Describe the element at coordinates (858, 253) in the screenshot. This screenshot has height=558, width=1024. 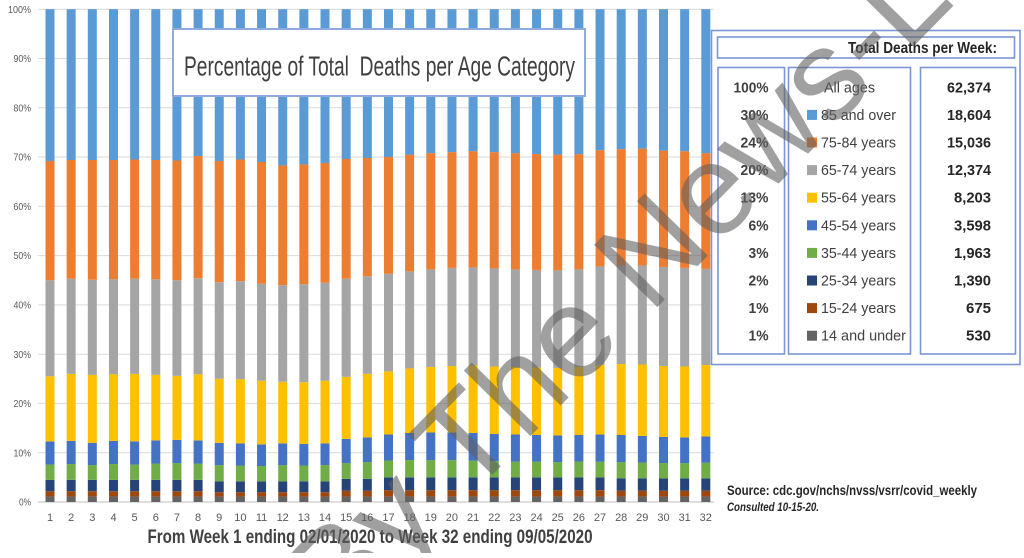
I see `svg-text: 35-44 years` at that location.